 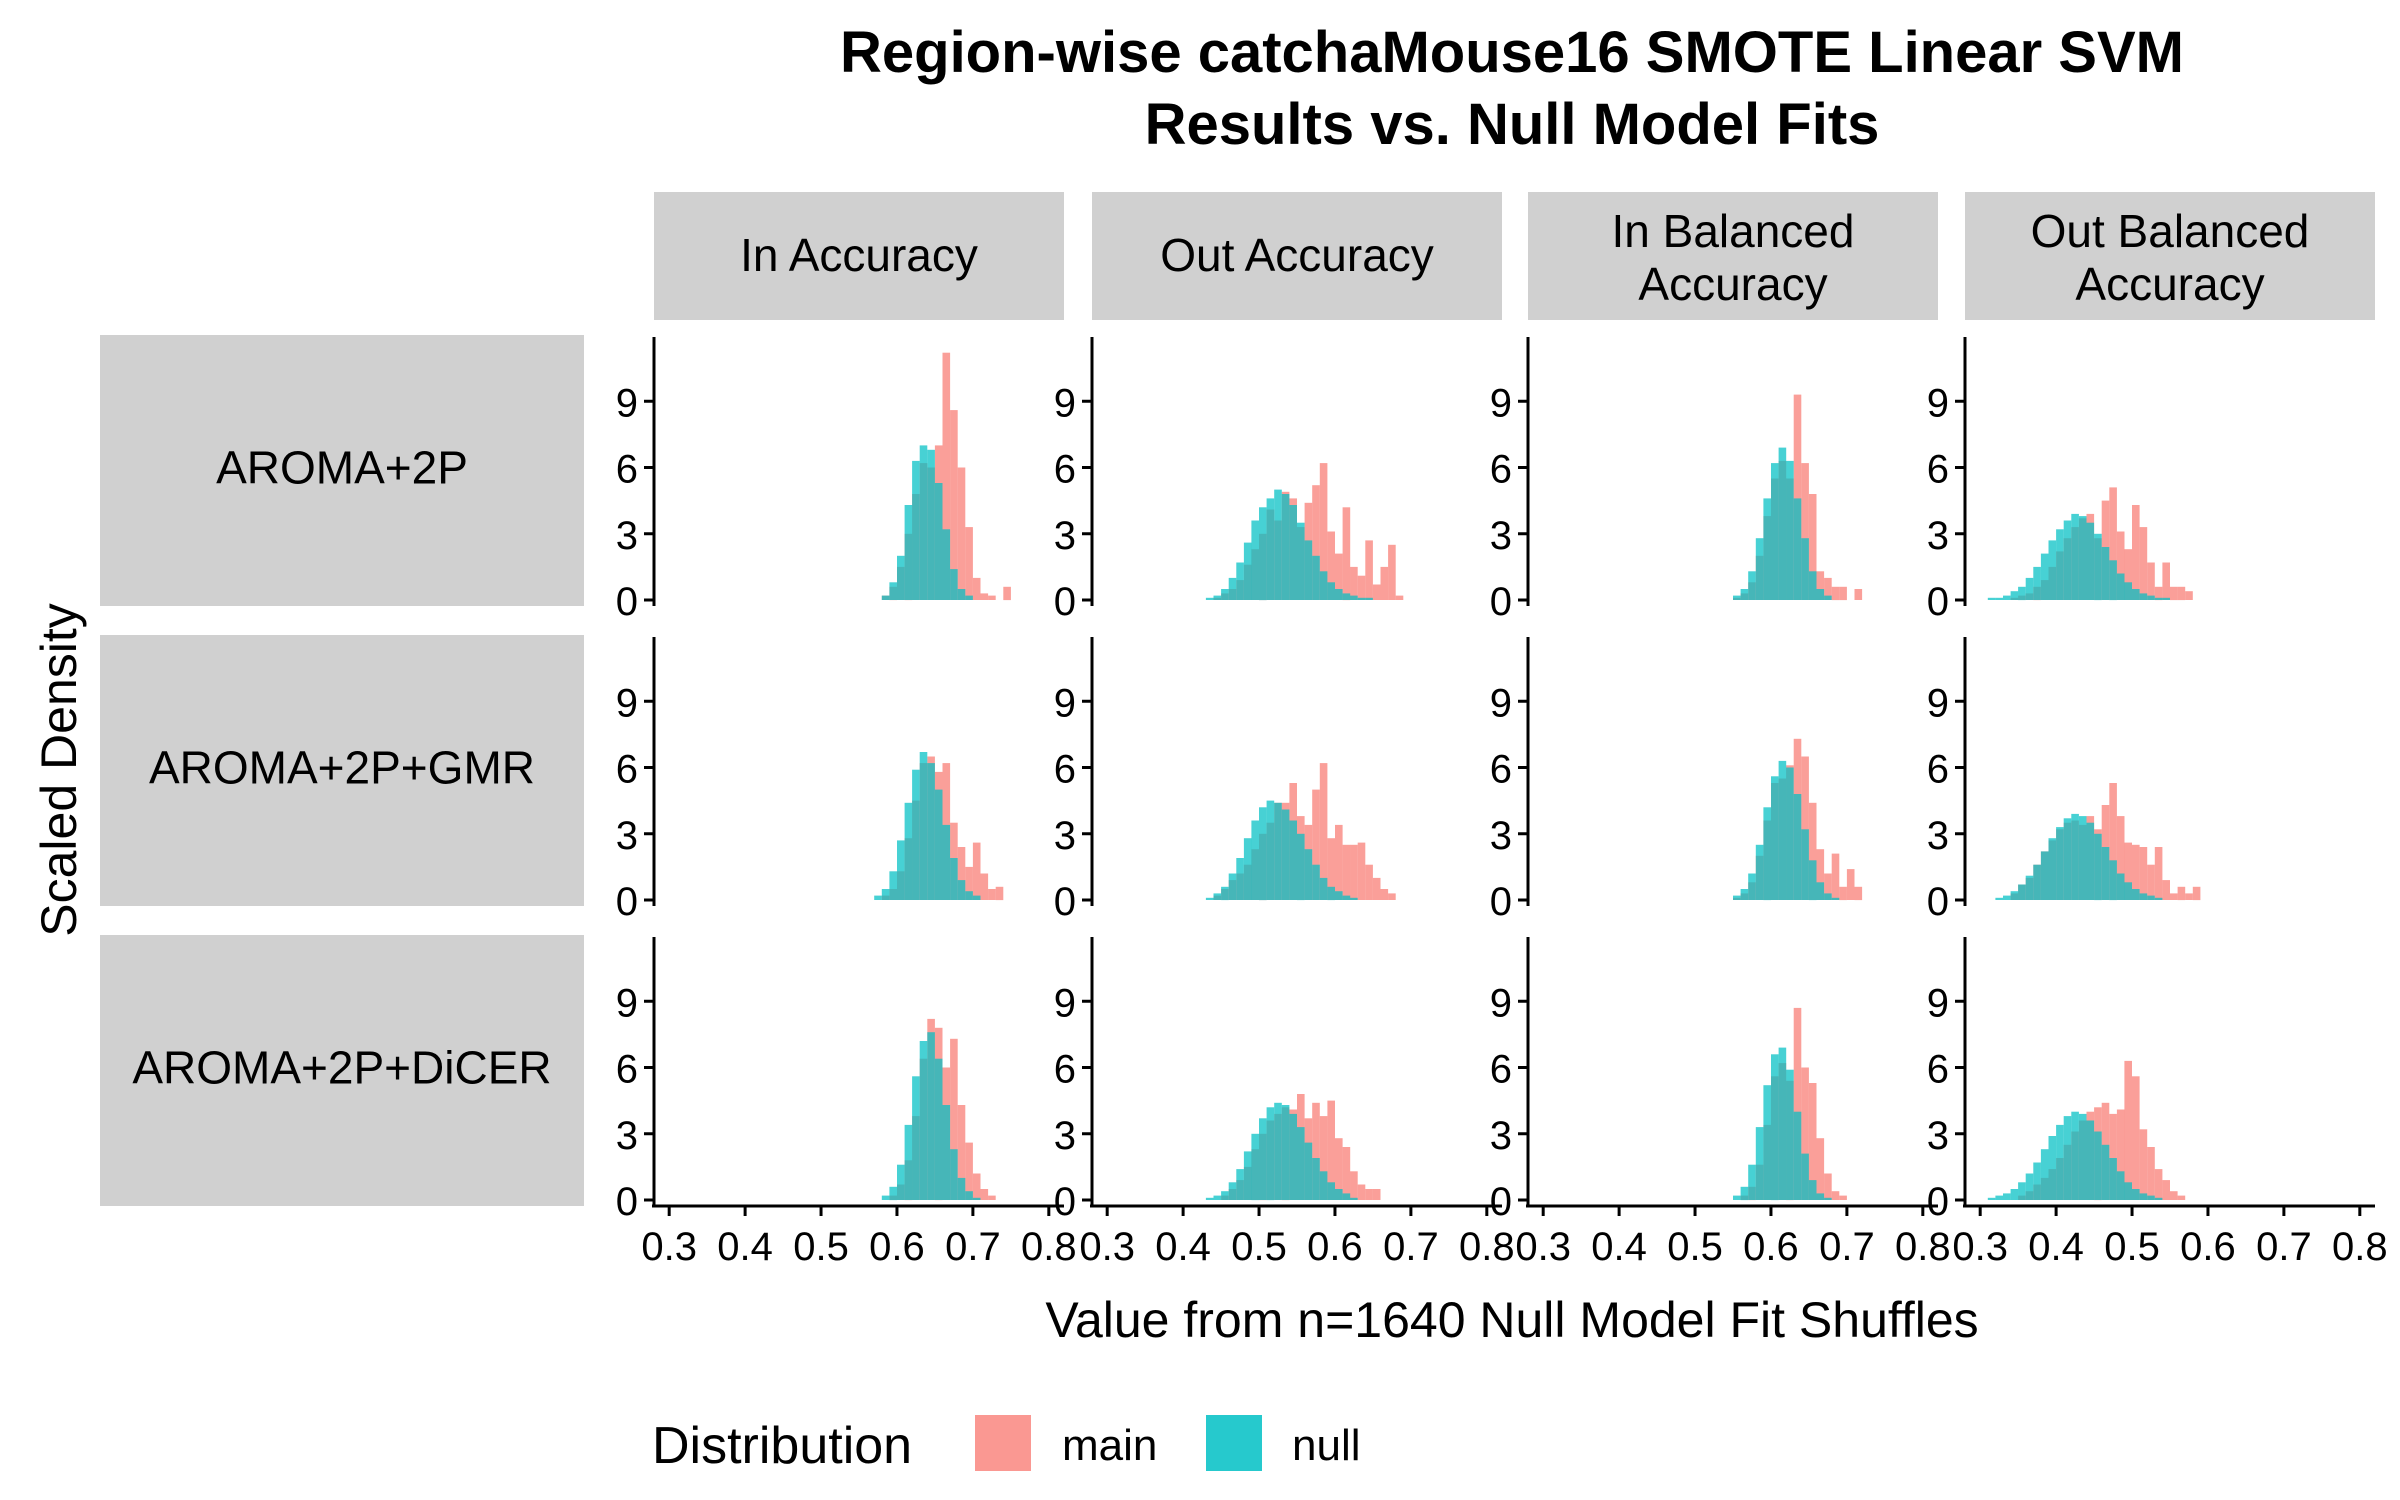 I want to click on row-strip-bg, so click(x=342, y=1070).